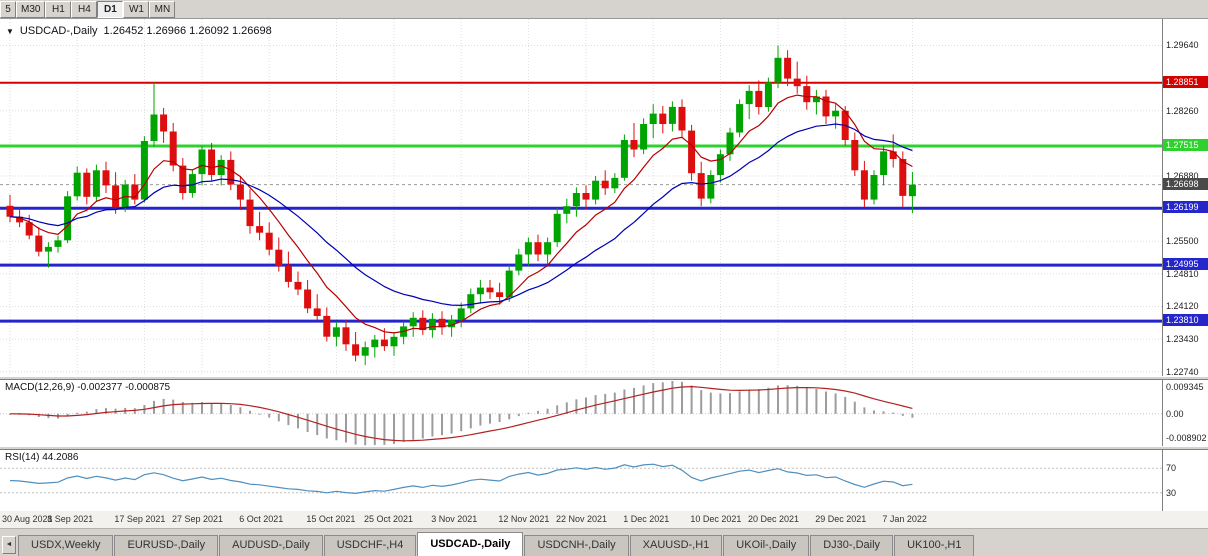  What do you see at coordinates (470, 544) in the screenshot?
I see `chart-tab-usdcad-daily: USDCAD-,Daily` at bounding box center [470, 544].